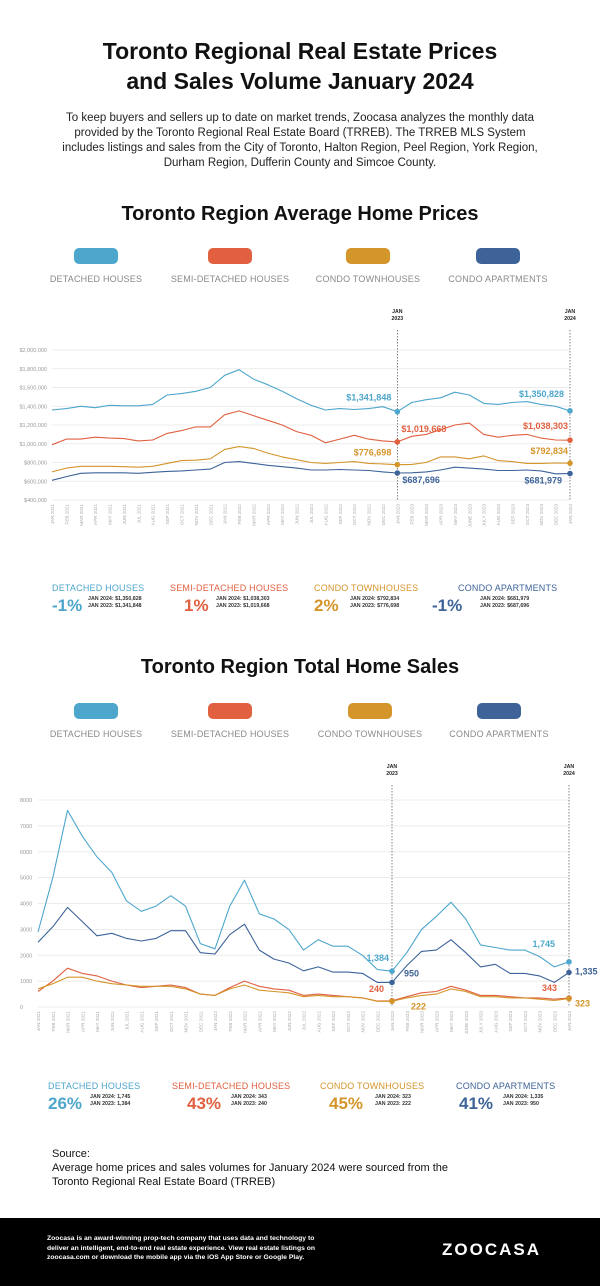  Describe the element at coordinates (26, 853) in the screenshot. I see `y-tick-label: 6000` at that location.